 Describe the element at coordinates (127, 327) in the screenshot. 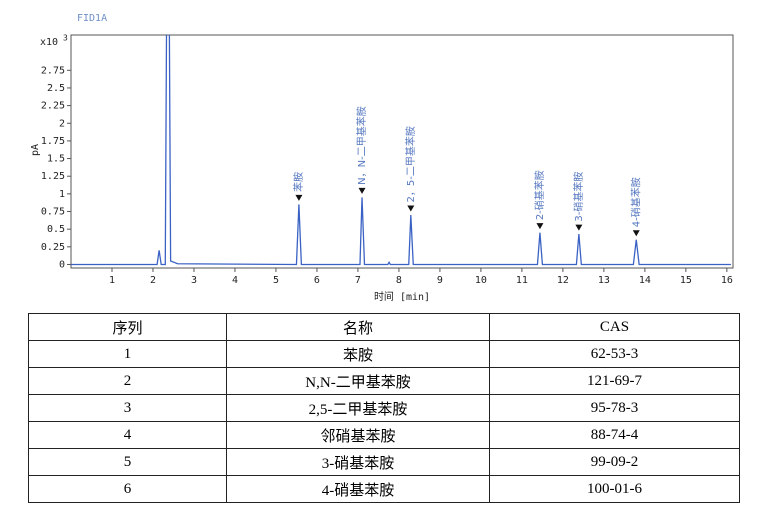

I see `header-cell: 序列` at that location.